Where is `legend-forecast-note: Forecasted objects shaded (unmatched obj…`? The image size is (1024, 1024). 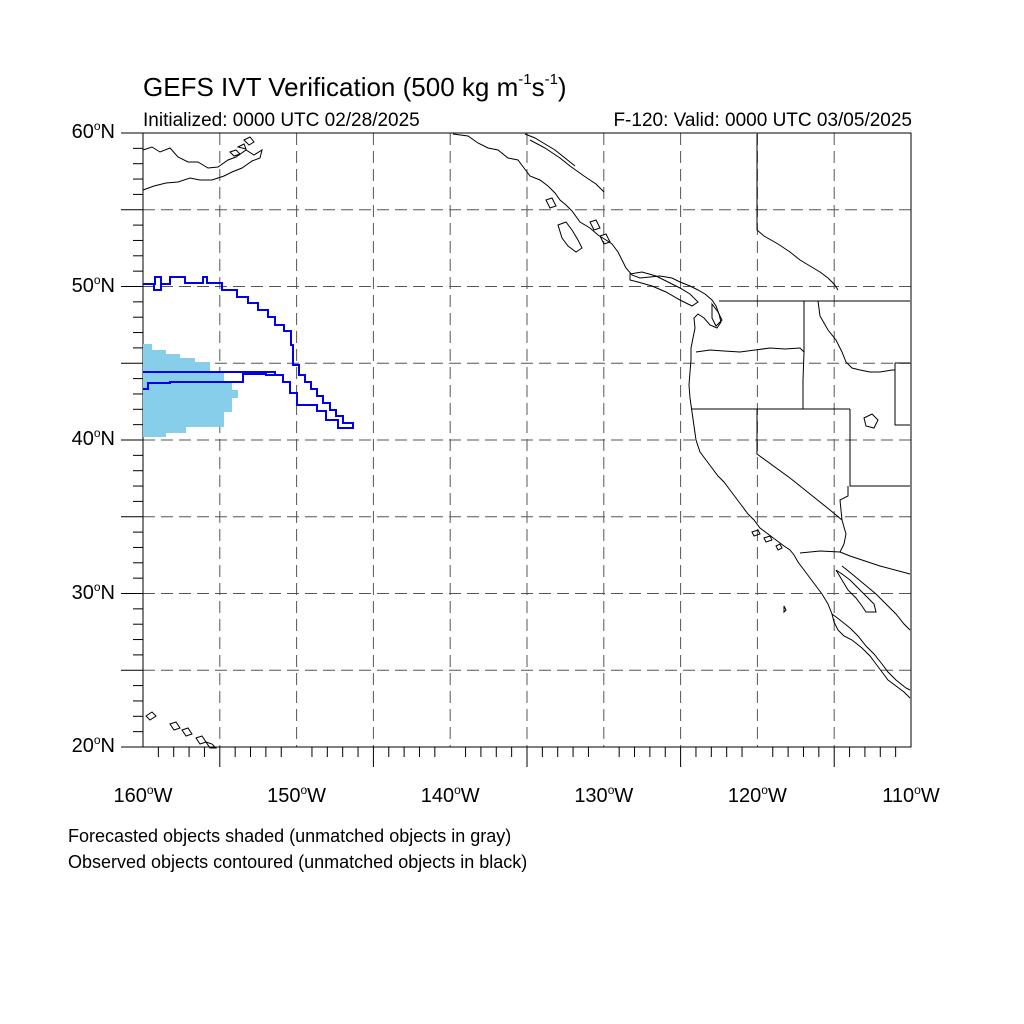 legend-forecast-note: Forecasted objects shaded (unmatched obj… is located at coordinates (290, 836).